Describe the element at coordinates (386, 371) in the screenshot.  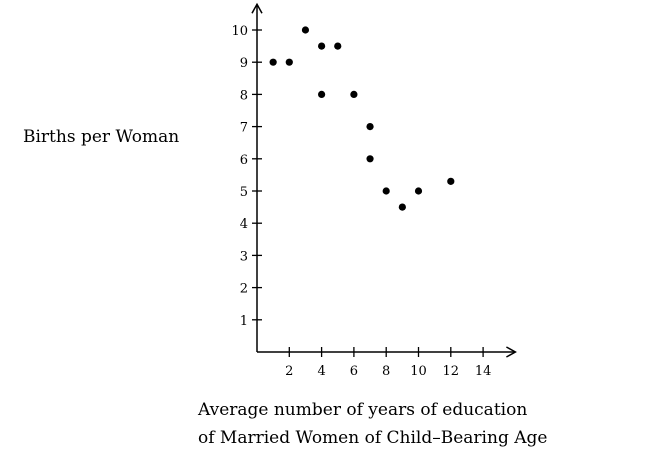
I see `x-tick-label: 8` at that location.